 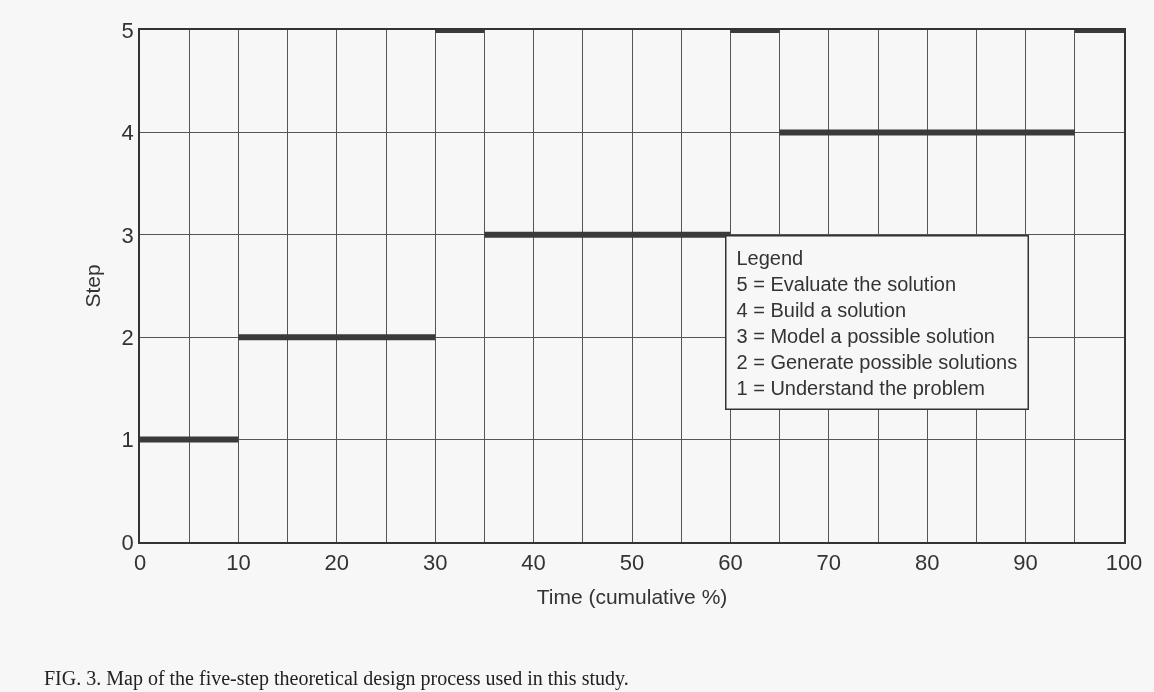 I want to click on annotation: 5 = Evaluate the solution, so click(x=846, y=283).